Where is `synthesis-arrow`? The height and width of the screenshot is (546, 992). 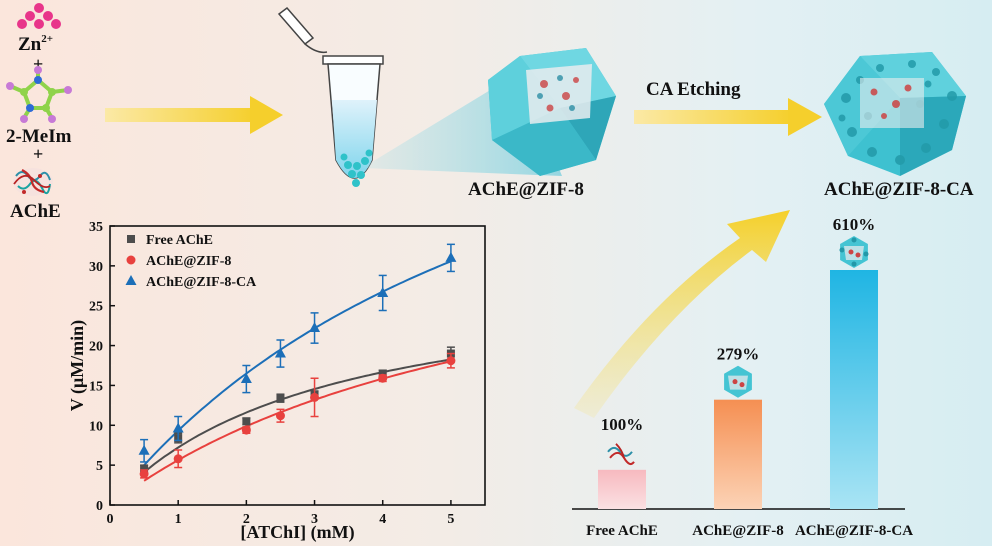
synthesis-arrow is located at coordinates (194, 115).